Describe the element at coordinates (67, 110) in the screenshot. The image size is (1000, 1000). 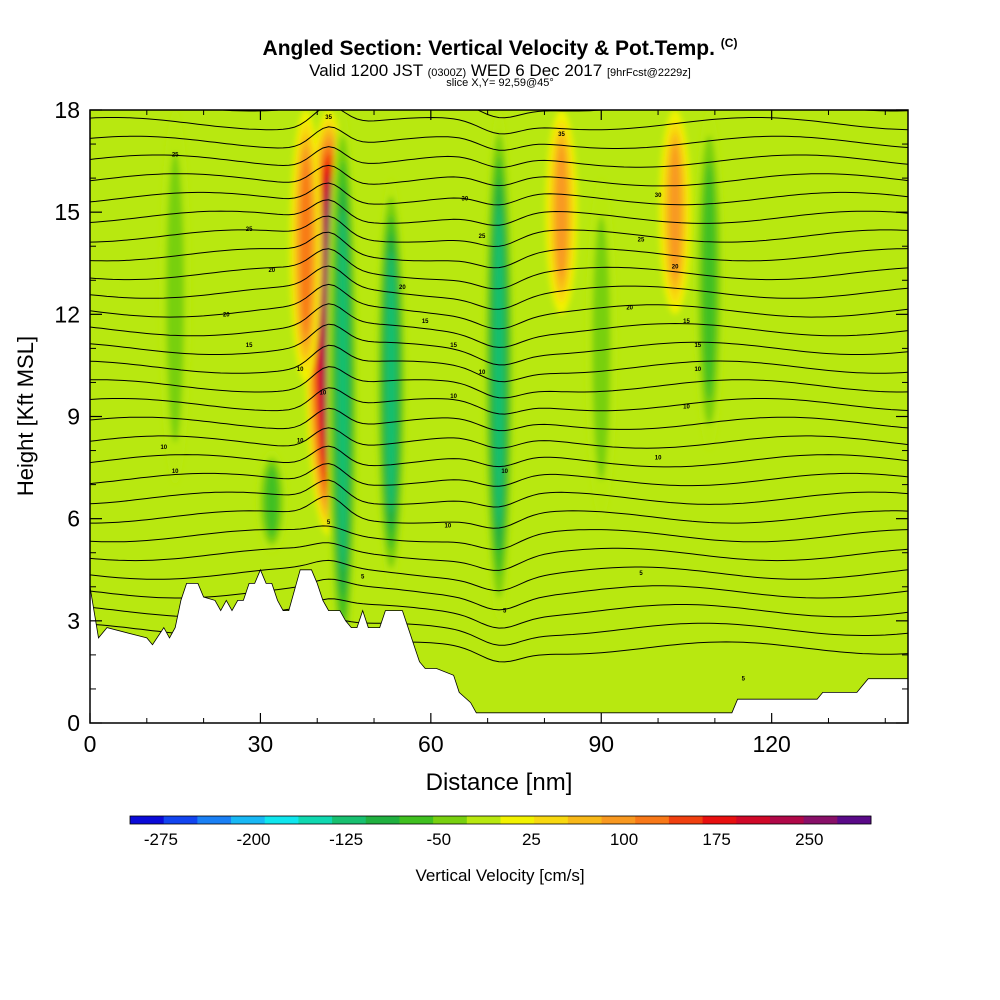
I see `y-tick-label: 18` at that location.